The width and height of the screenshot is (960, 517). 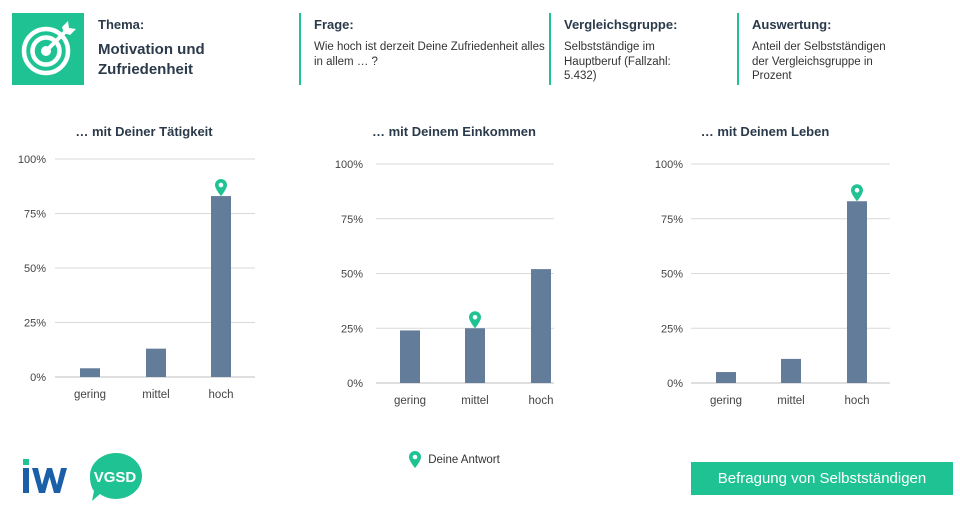 I want to click on bar-chart-taetigkeit: 0% 25% 50% 75% 100% gering mittel hoch, so click(x=136, y=277).